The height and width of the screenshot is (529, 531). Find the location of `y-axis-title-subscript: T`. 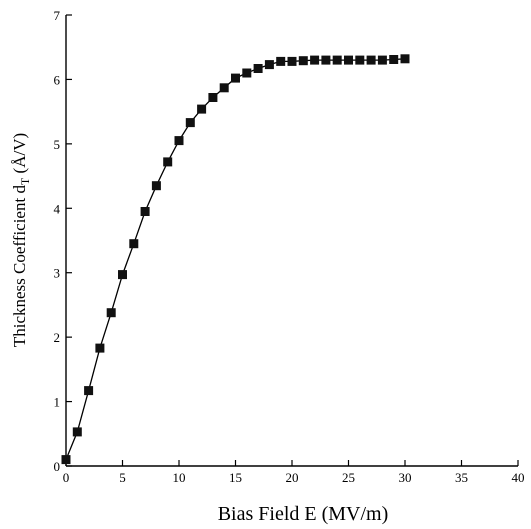

y-axis-title-subscript: T is located at coordinates (25, 181).